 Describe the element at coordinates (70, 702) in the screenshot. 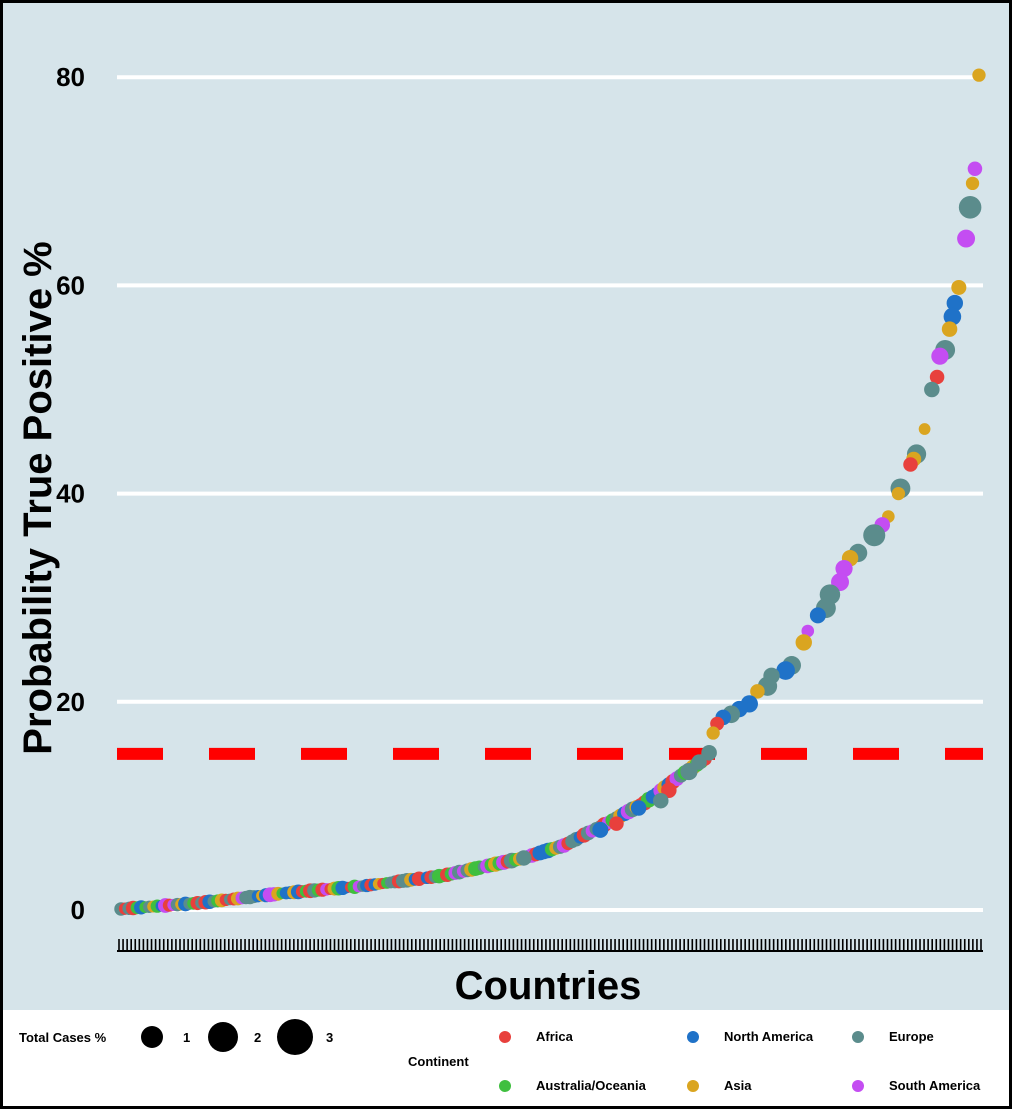

I see `y-tick-label: 20` at that location.